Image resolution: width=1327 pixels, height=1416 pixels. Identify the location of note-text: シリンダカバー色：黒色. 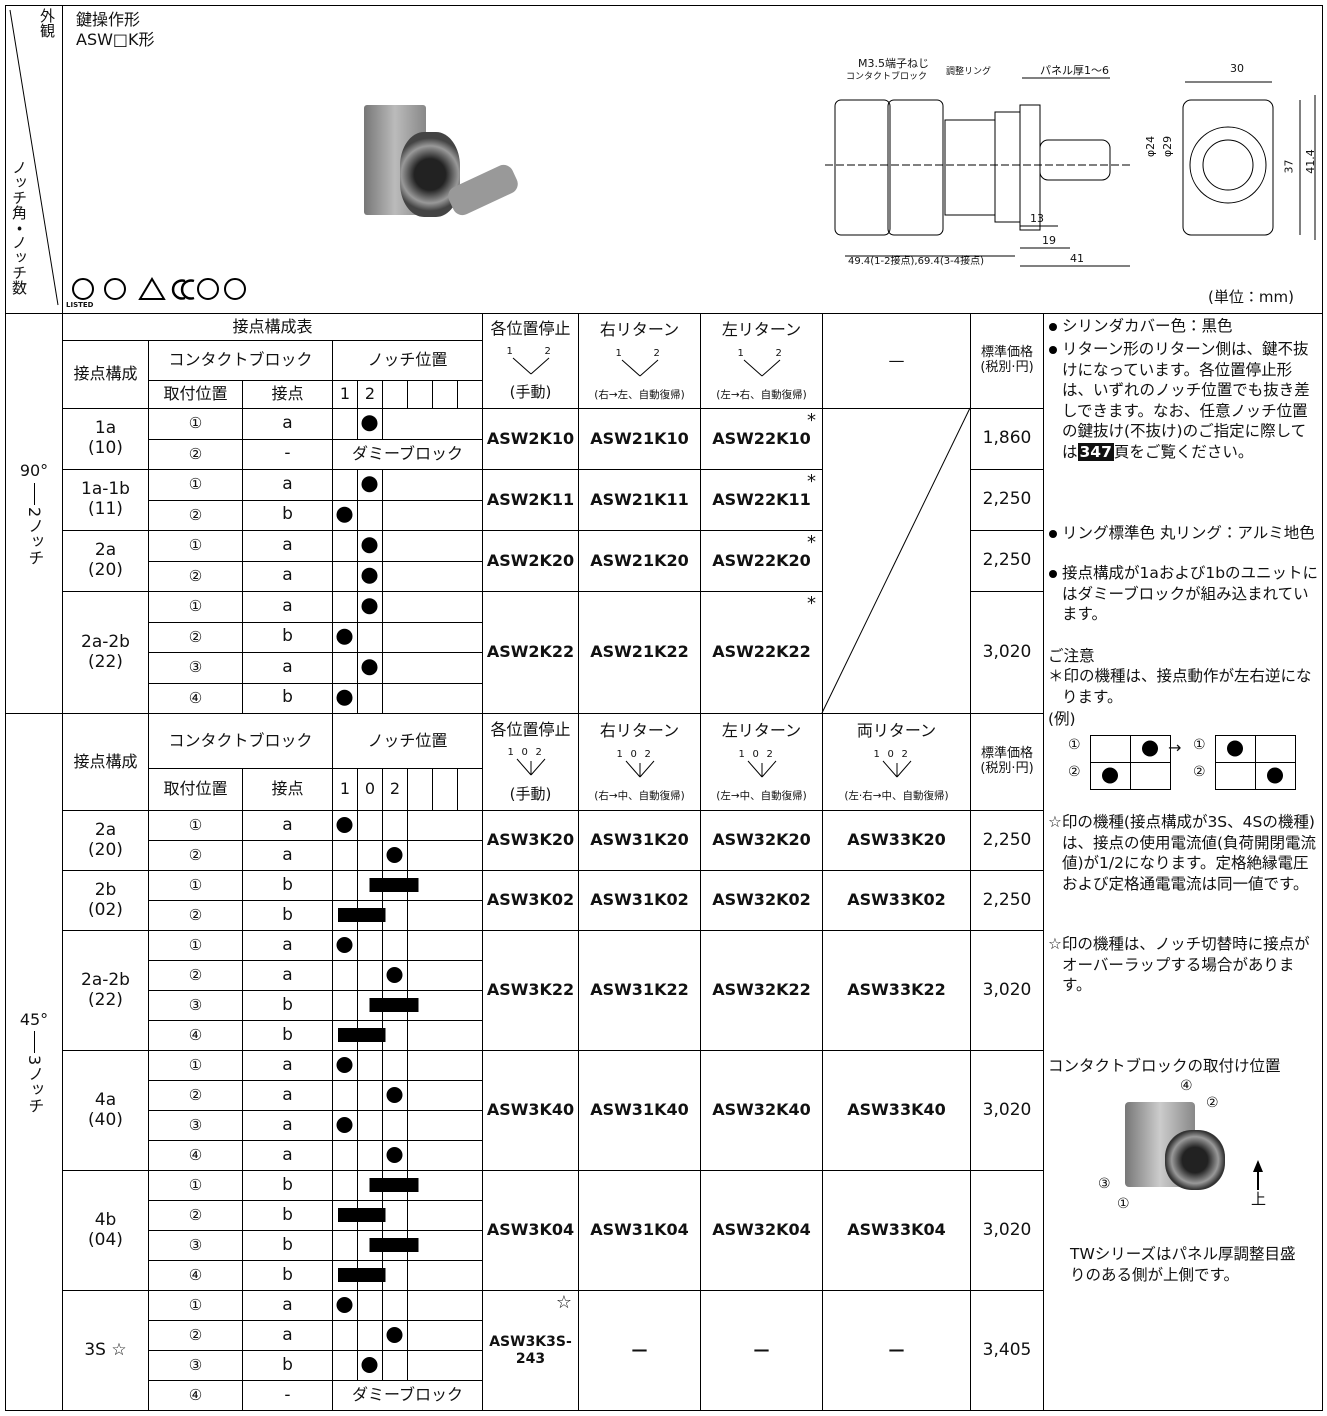
(1147, 326).